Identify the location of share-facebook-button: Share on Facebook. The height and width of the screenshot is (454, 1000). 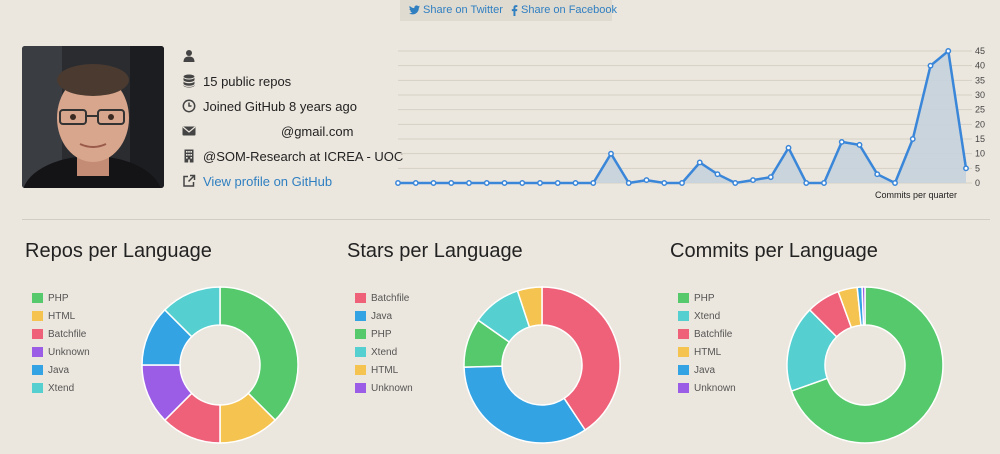
(564, 10).